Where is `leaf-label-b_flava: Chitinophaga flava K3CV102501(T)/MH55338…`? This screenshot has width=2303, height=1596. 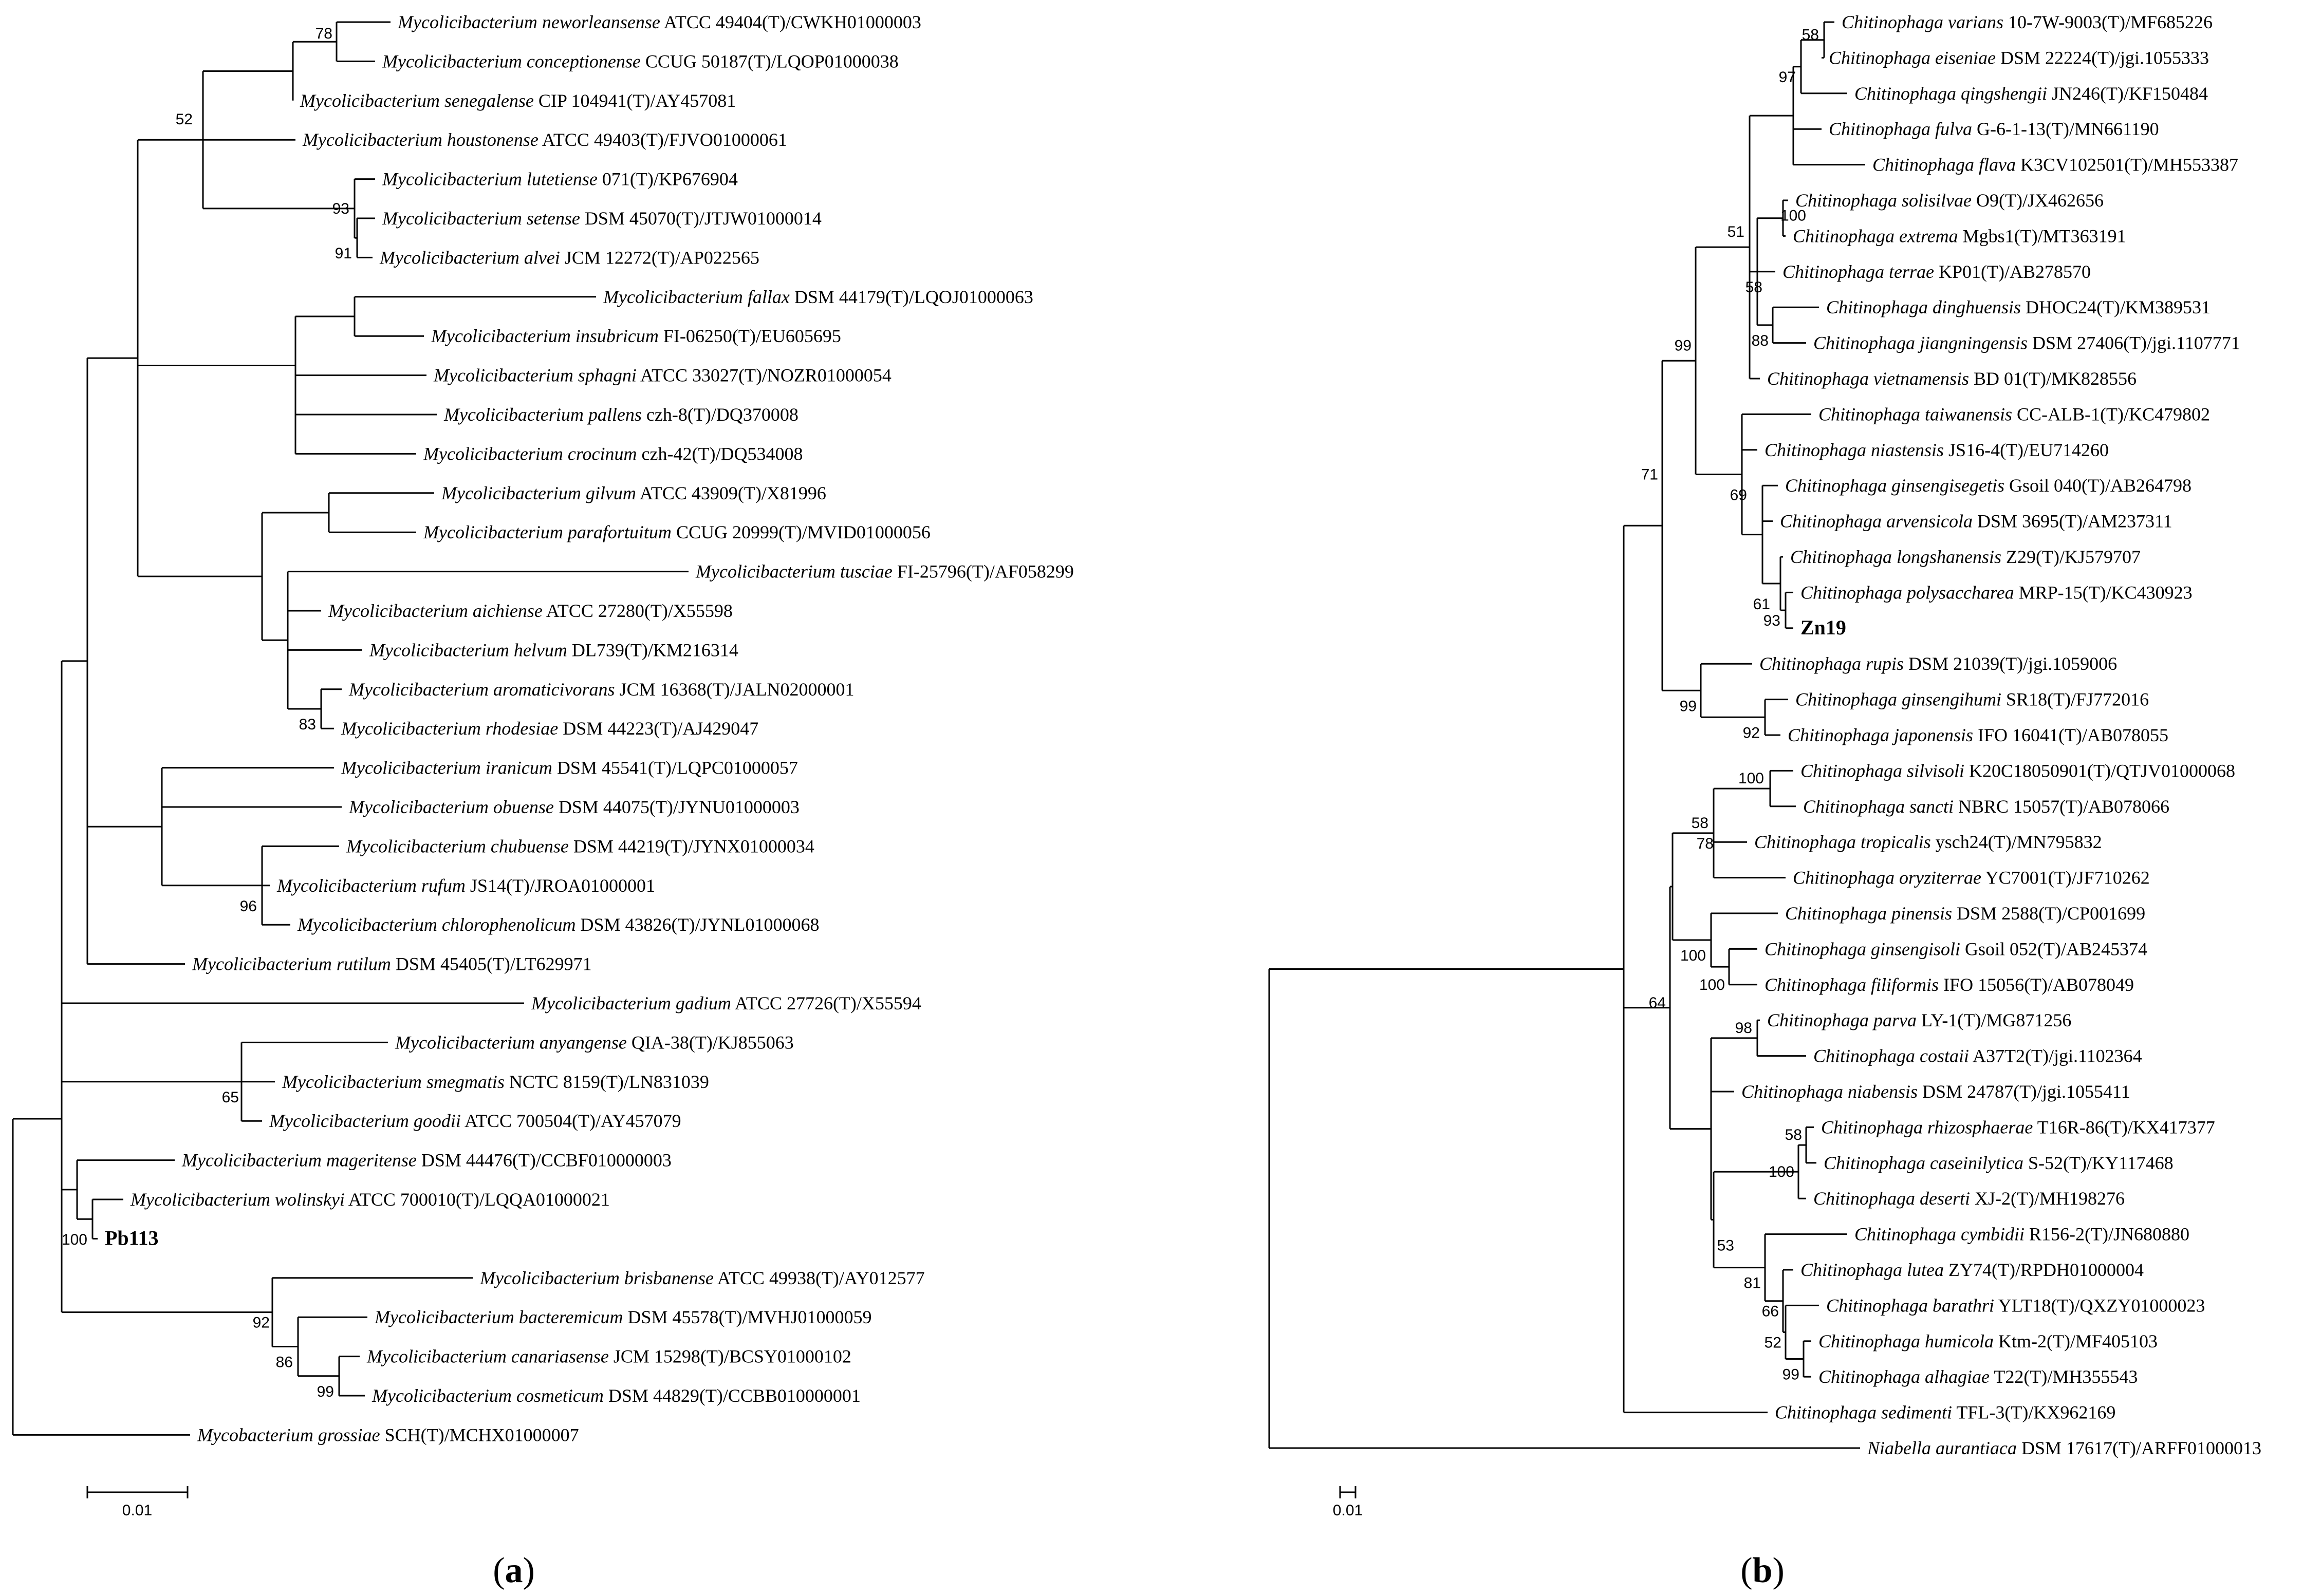 leaf-label-b_flava: Chitinophaga flava K3CV102501(T)/MH55338… is located at coordinates (2055, 165).